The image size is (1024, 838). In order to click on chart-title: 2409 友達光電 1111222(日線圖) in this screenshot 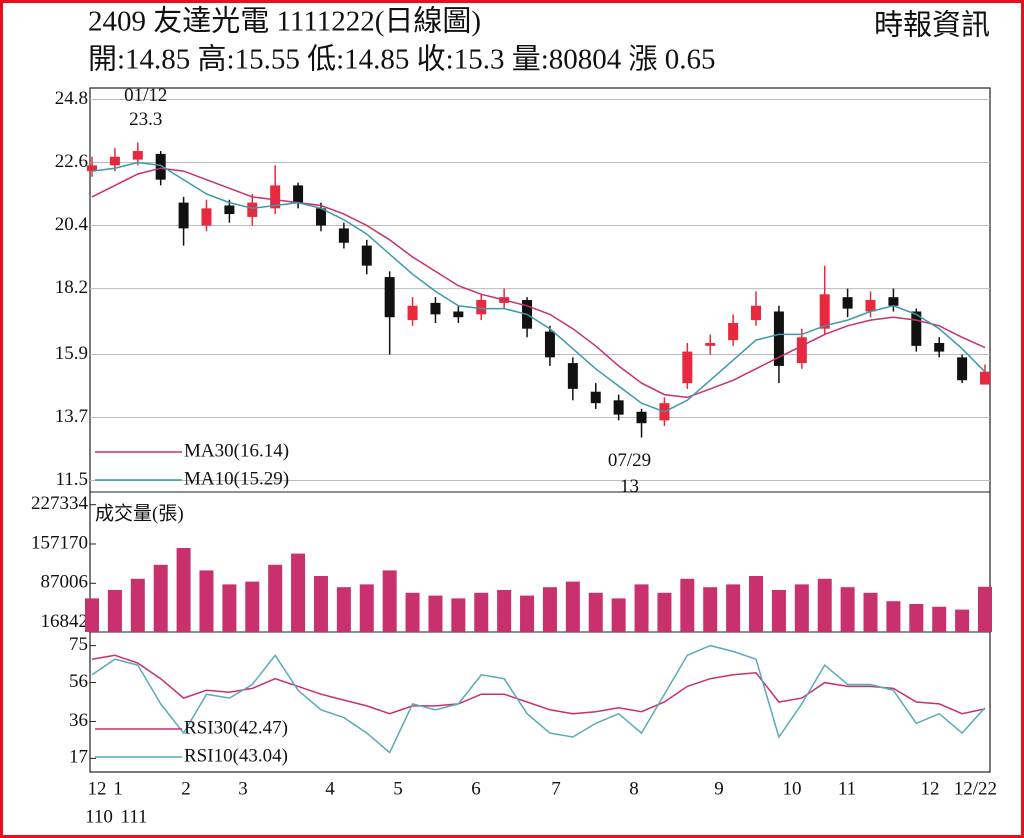, I will do `click(284, 21)`.